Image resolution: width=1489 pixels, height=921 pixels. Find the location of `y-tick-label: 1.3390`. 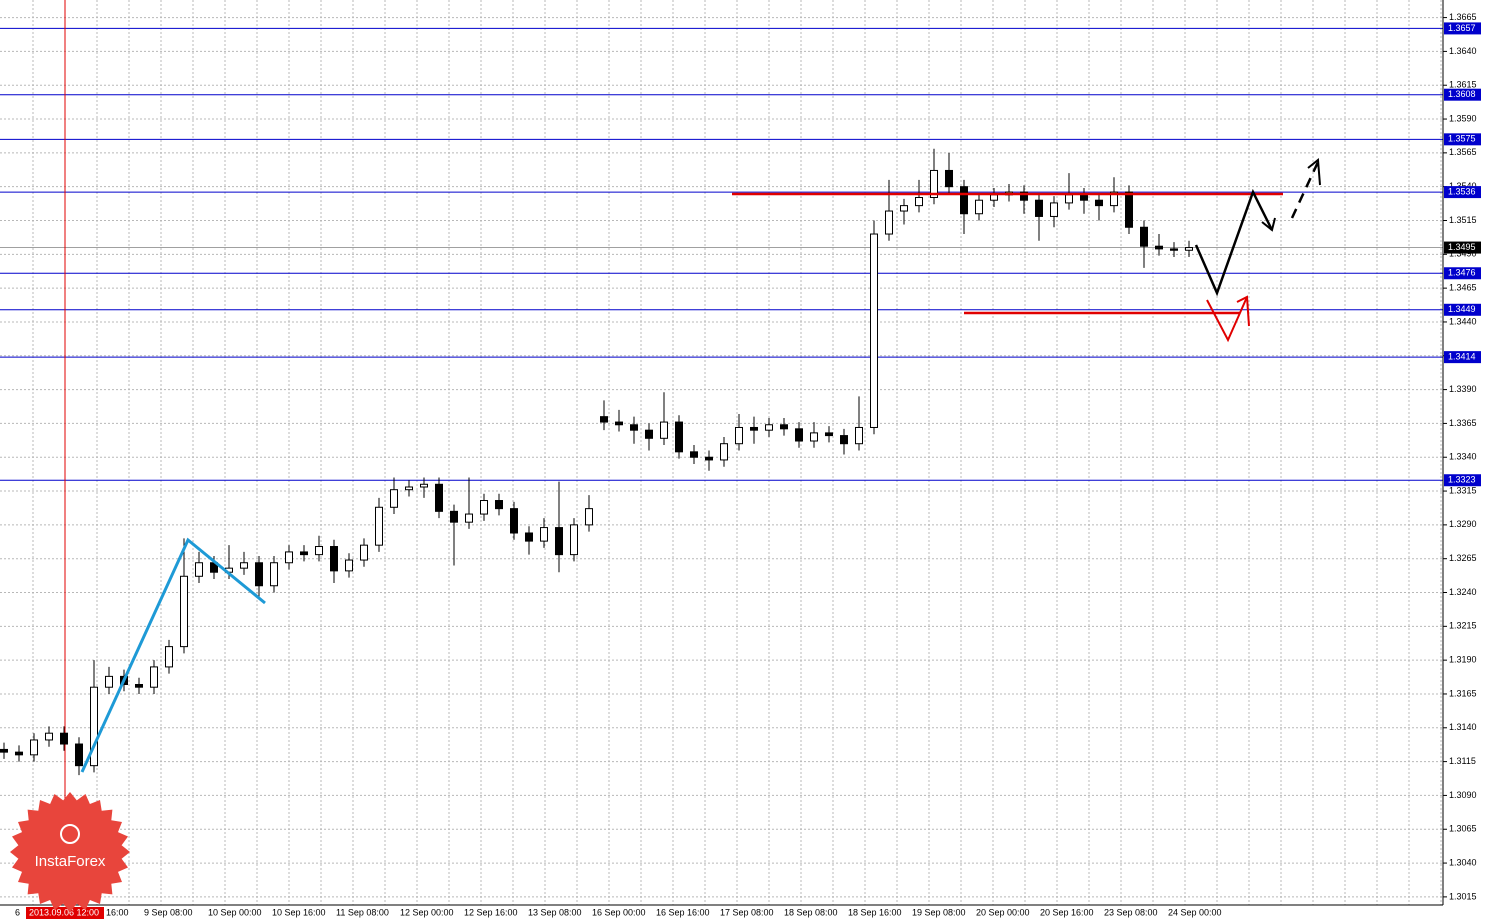

y-tick-label: 1.3390 is located at coordinates (1463, 389).